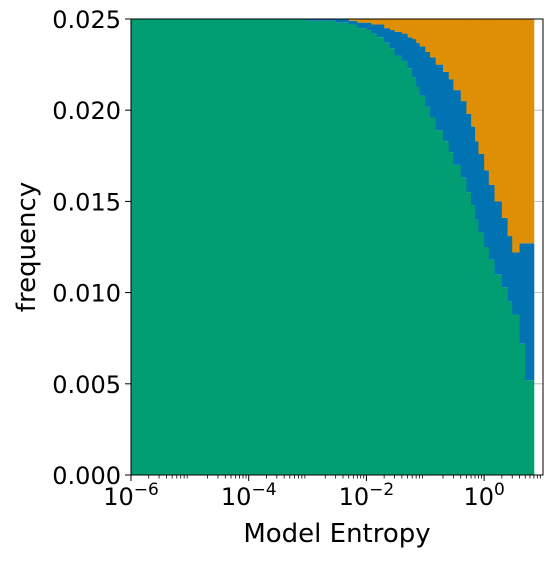  What do you see at coordinates (473, 73) in the screenshot?
I see `bar-s2-b24` at bounding box center [473, 73].